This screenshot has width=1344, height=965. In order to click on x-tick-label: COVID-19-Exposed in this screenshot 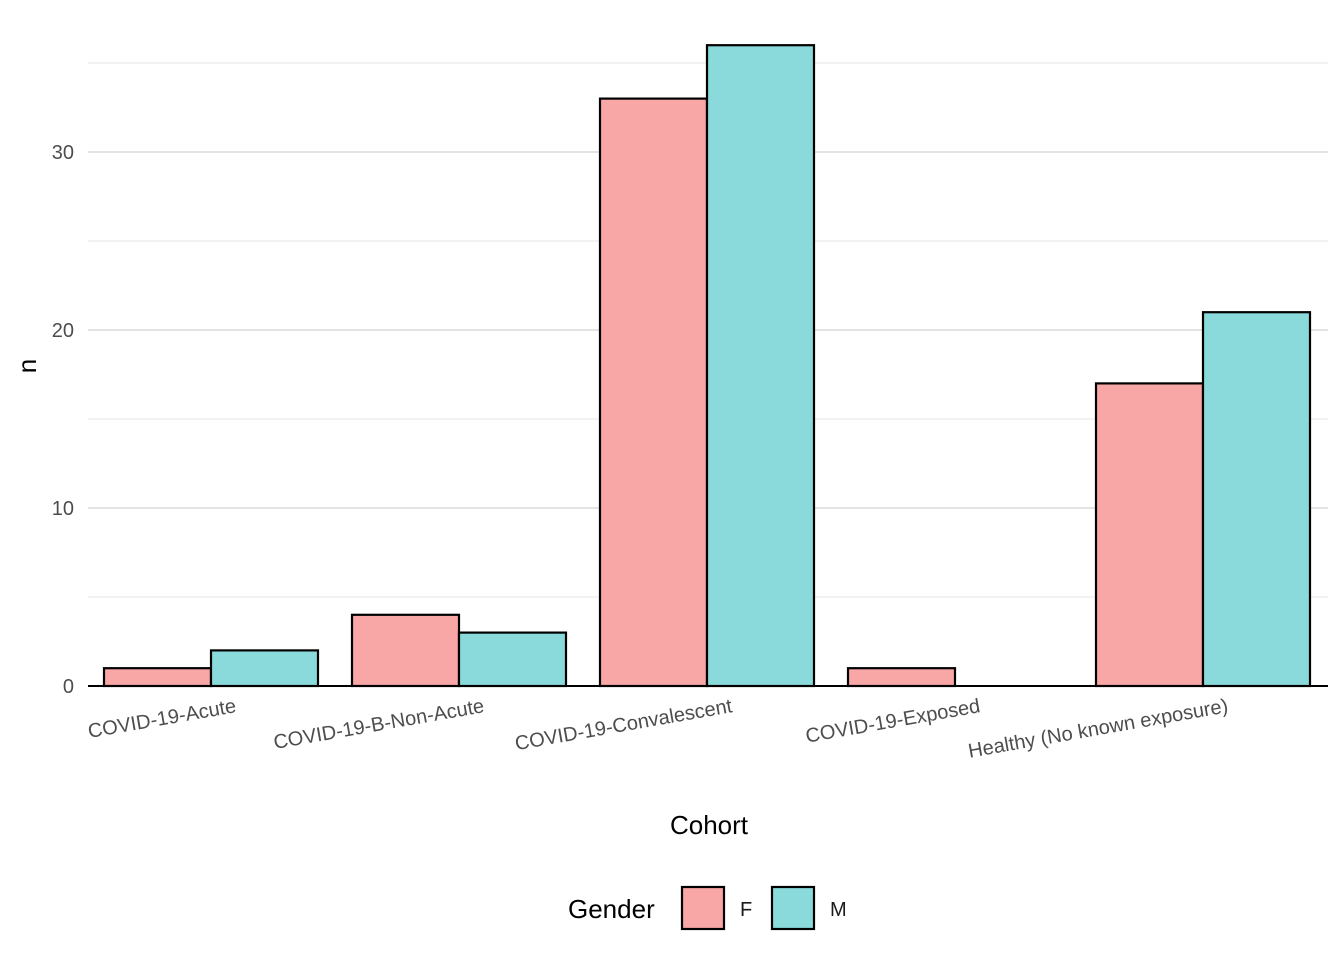, I will do `click(893, 721)`.